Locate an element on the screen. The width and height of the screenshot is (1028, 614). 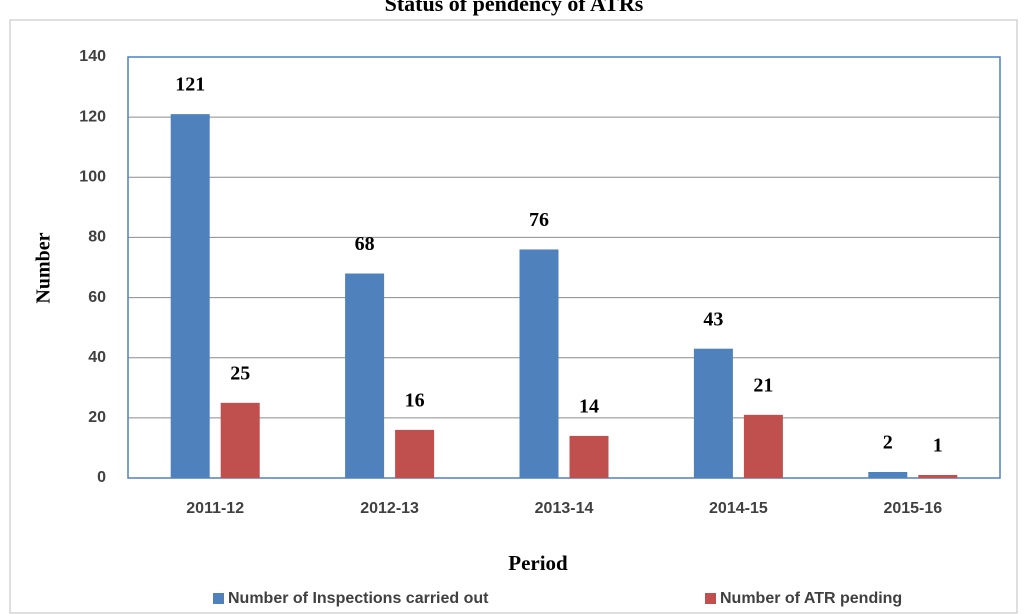
x-tick-label: 2015-16 is located at coordinates (912, 508).